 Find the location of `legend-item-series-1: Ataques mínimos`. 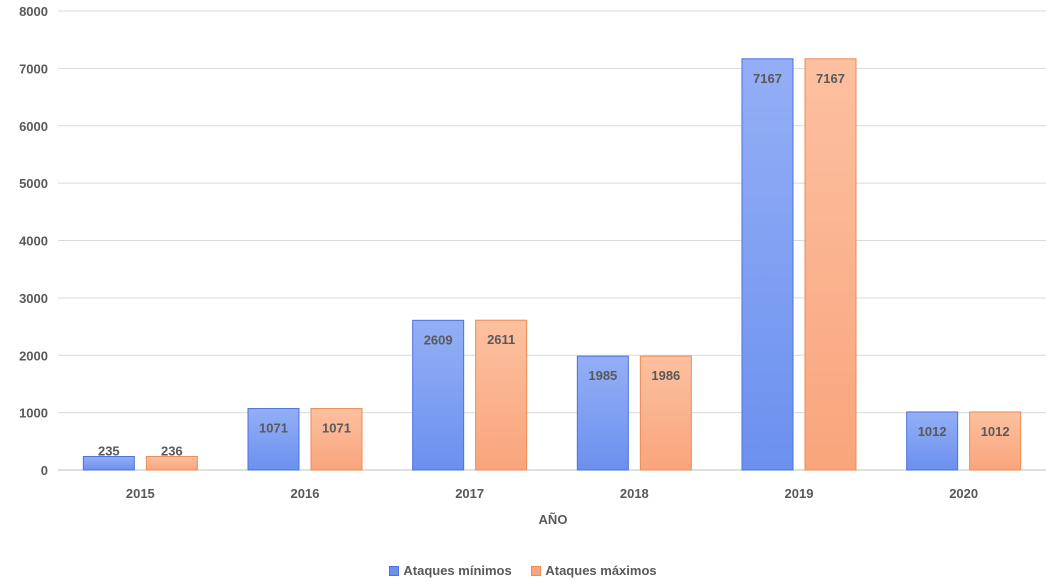

legend-item-series-1: Ataques mínimos is located at coordinates (450, 570).